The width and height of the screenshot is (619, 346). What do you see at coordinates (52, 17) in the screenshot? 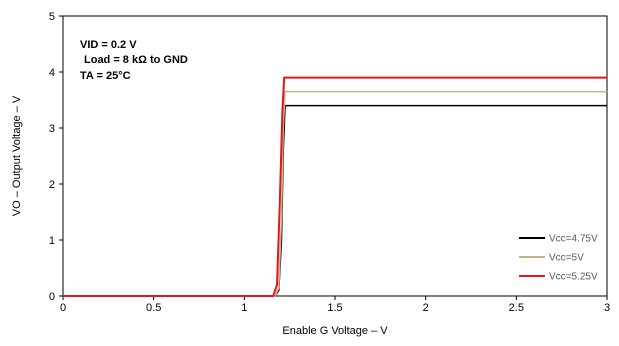
I see `y-tick-label: 5` at bounding box center [52, 17].